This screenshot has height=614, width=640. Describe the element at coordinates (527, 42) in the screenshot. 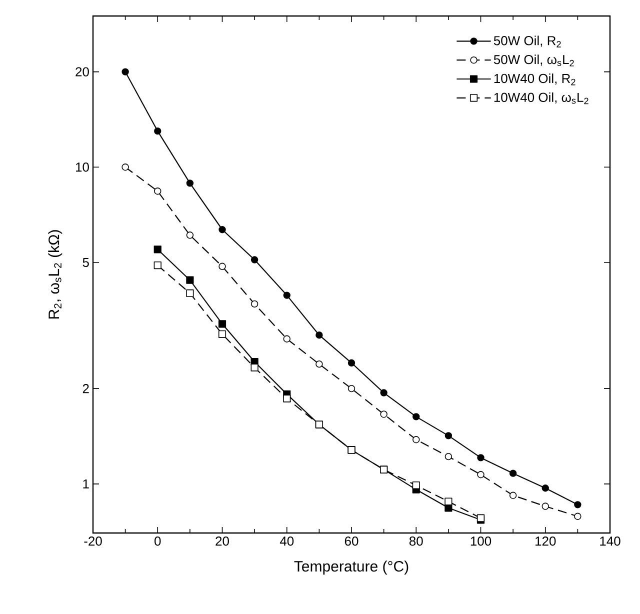

I see `legend-label: 50W Oil, R$_{2}$` at that location.